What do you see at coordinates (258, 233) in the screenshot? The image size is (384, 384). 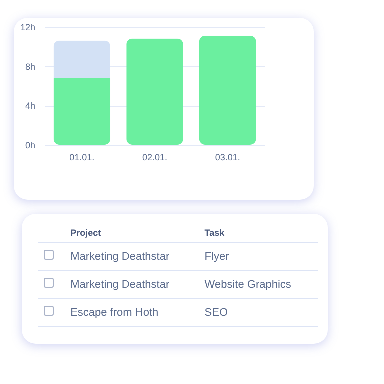 I see `category-label: Task` at bounding box center [258, 233].